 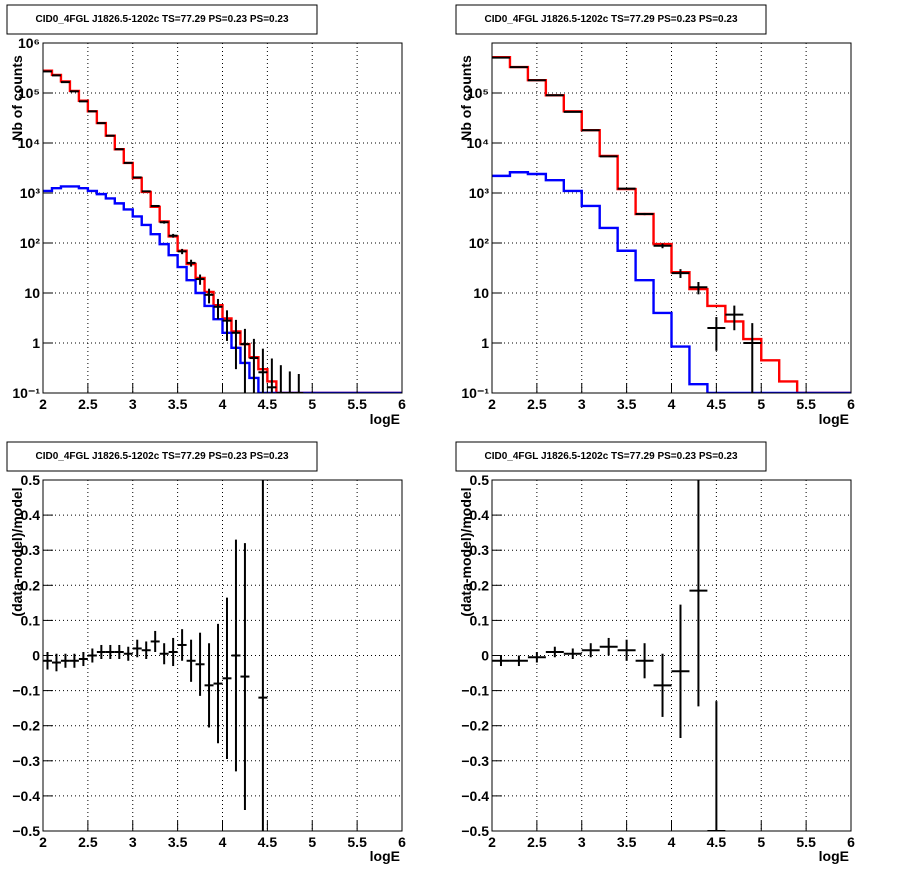 I want to click on y-tick-label: −0.5, so click(x=475, y=831).